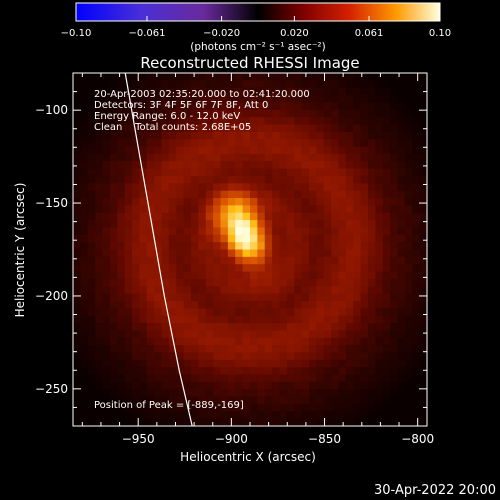  What do you see at coordinates (258, 12) in the screenshot?
I see `colorbar` at bounding box center [258, 12].